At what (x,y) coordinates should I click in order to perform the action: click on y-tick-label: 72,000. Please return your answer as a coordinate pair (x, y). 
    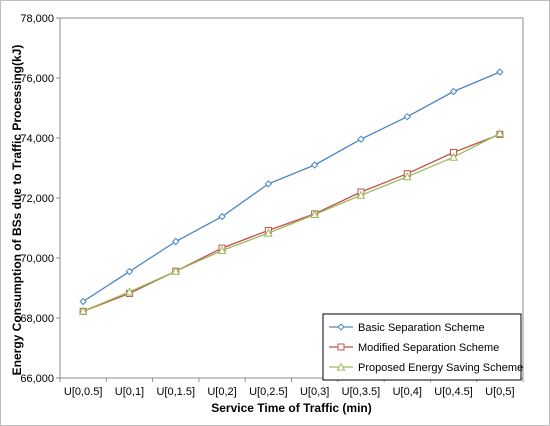
    Looking at the image, I should click on (37, 199).